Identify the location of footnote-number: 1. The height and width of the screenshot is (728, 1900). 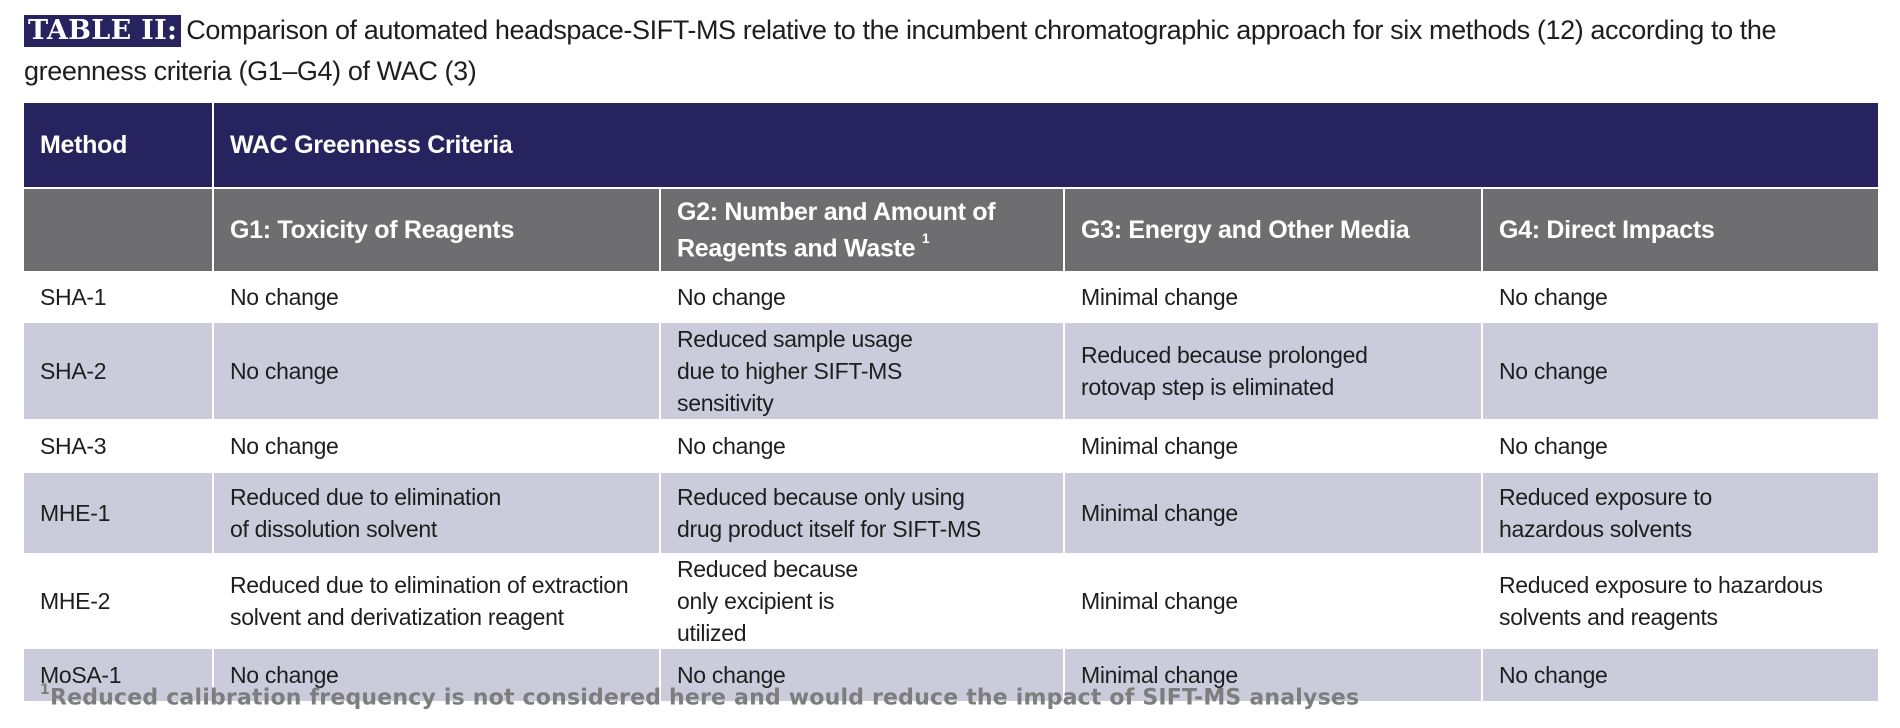
(45, 690).